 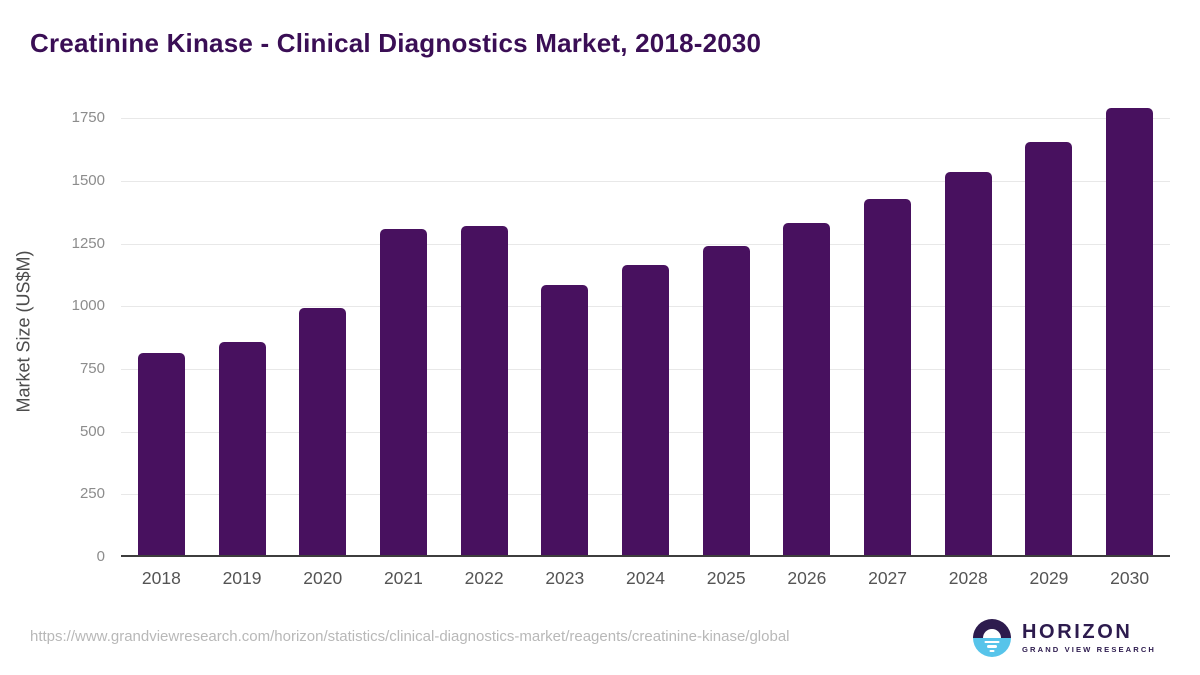 What do you see at coordinates (1077, 632) in the screenshot?
I see `logo-brand-name: HORIZON` at bounding box center [1077, 632].